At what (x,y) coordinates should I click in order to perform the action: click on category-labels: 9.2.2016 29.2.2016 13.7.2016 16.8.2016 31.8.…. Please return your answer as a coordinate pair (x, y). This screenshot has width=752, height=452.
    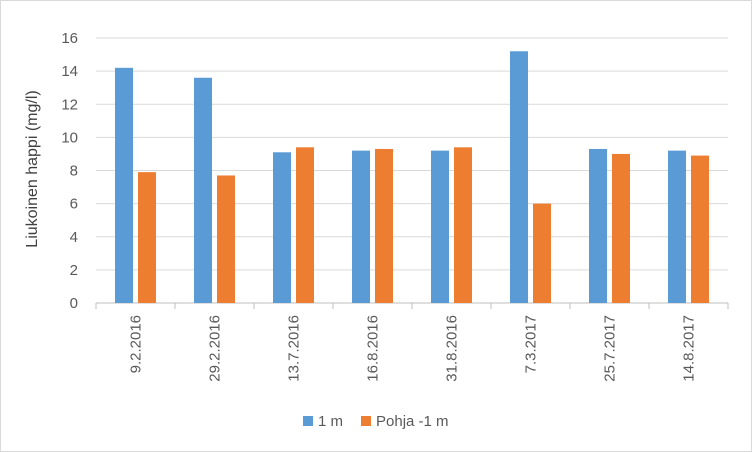
    Looking at the image, I should click on (413, 348).